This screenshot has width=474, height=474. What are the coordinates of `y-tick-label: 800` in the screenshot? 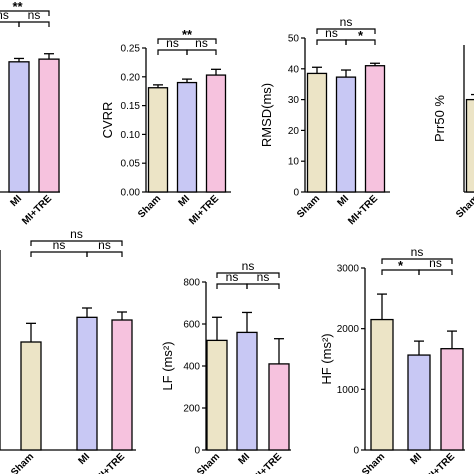 It's located at (191, 283).